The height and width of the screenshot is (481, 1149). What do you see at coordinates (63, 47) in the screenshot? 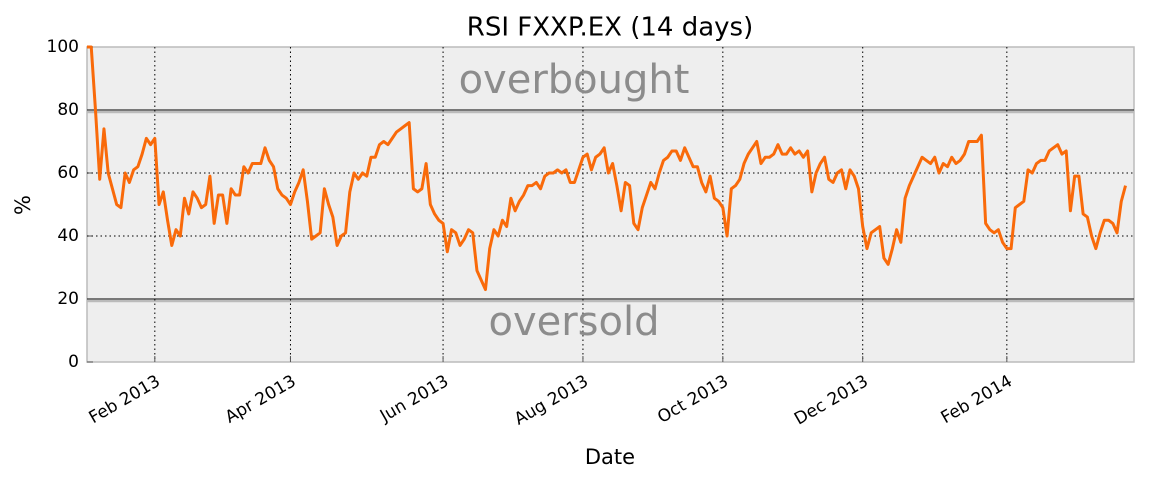
I see `y-tick-label: 100` at bounding box center [63, 47].